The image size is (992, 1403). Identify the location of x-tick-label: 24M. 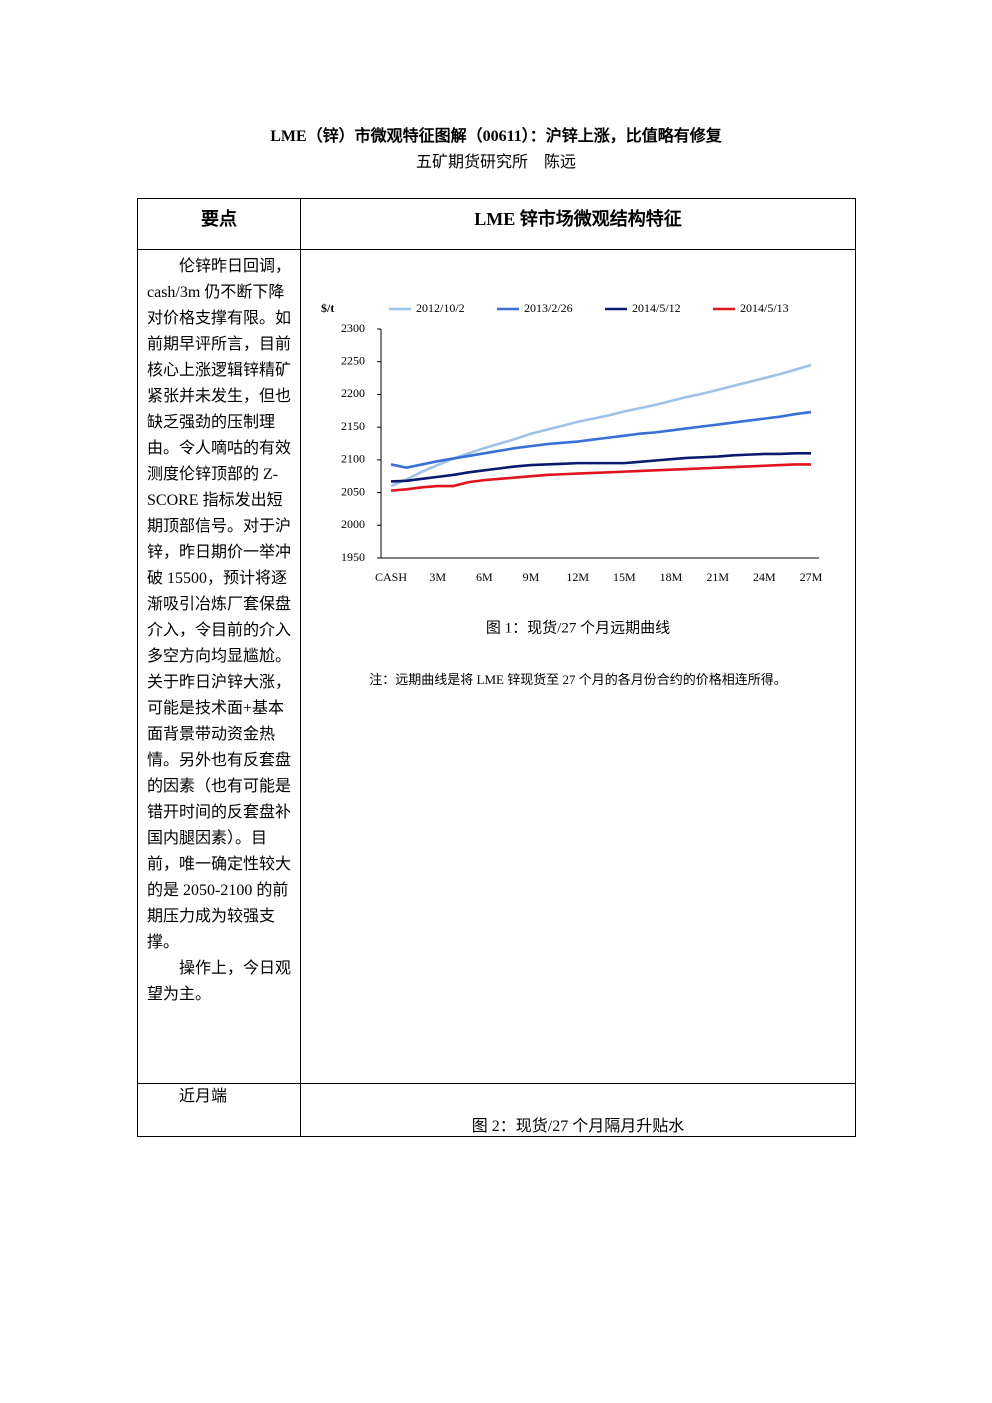
(764, 577).